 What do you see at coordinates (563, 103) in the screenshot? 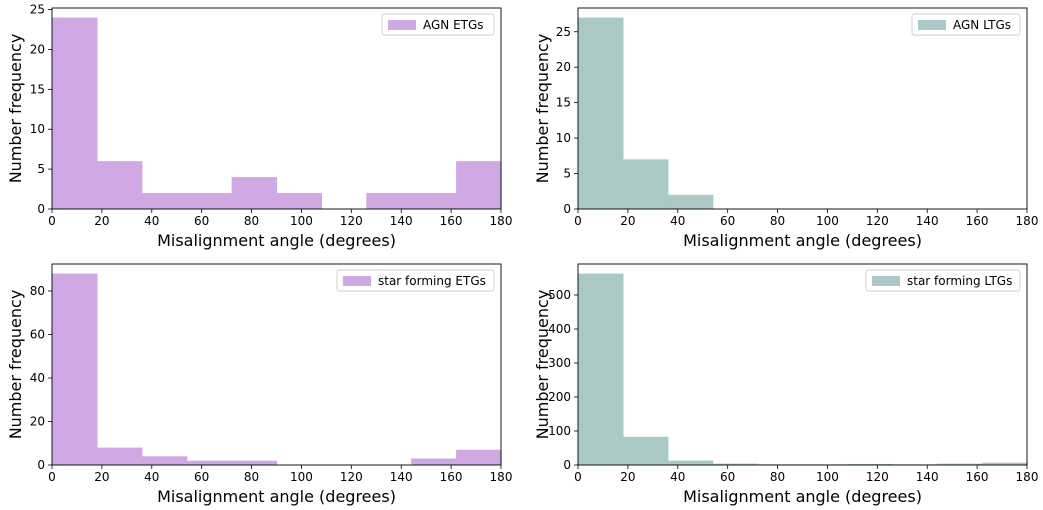
I see `y-tick-label: 15` at bounding box center [563, 103].